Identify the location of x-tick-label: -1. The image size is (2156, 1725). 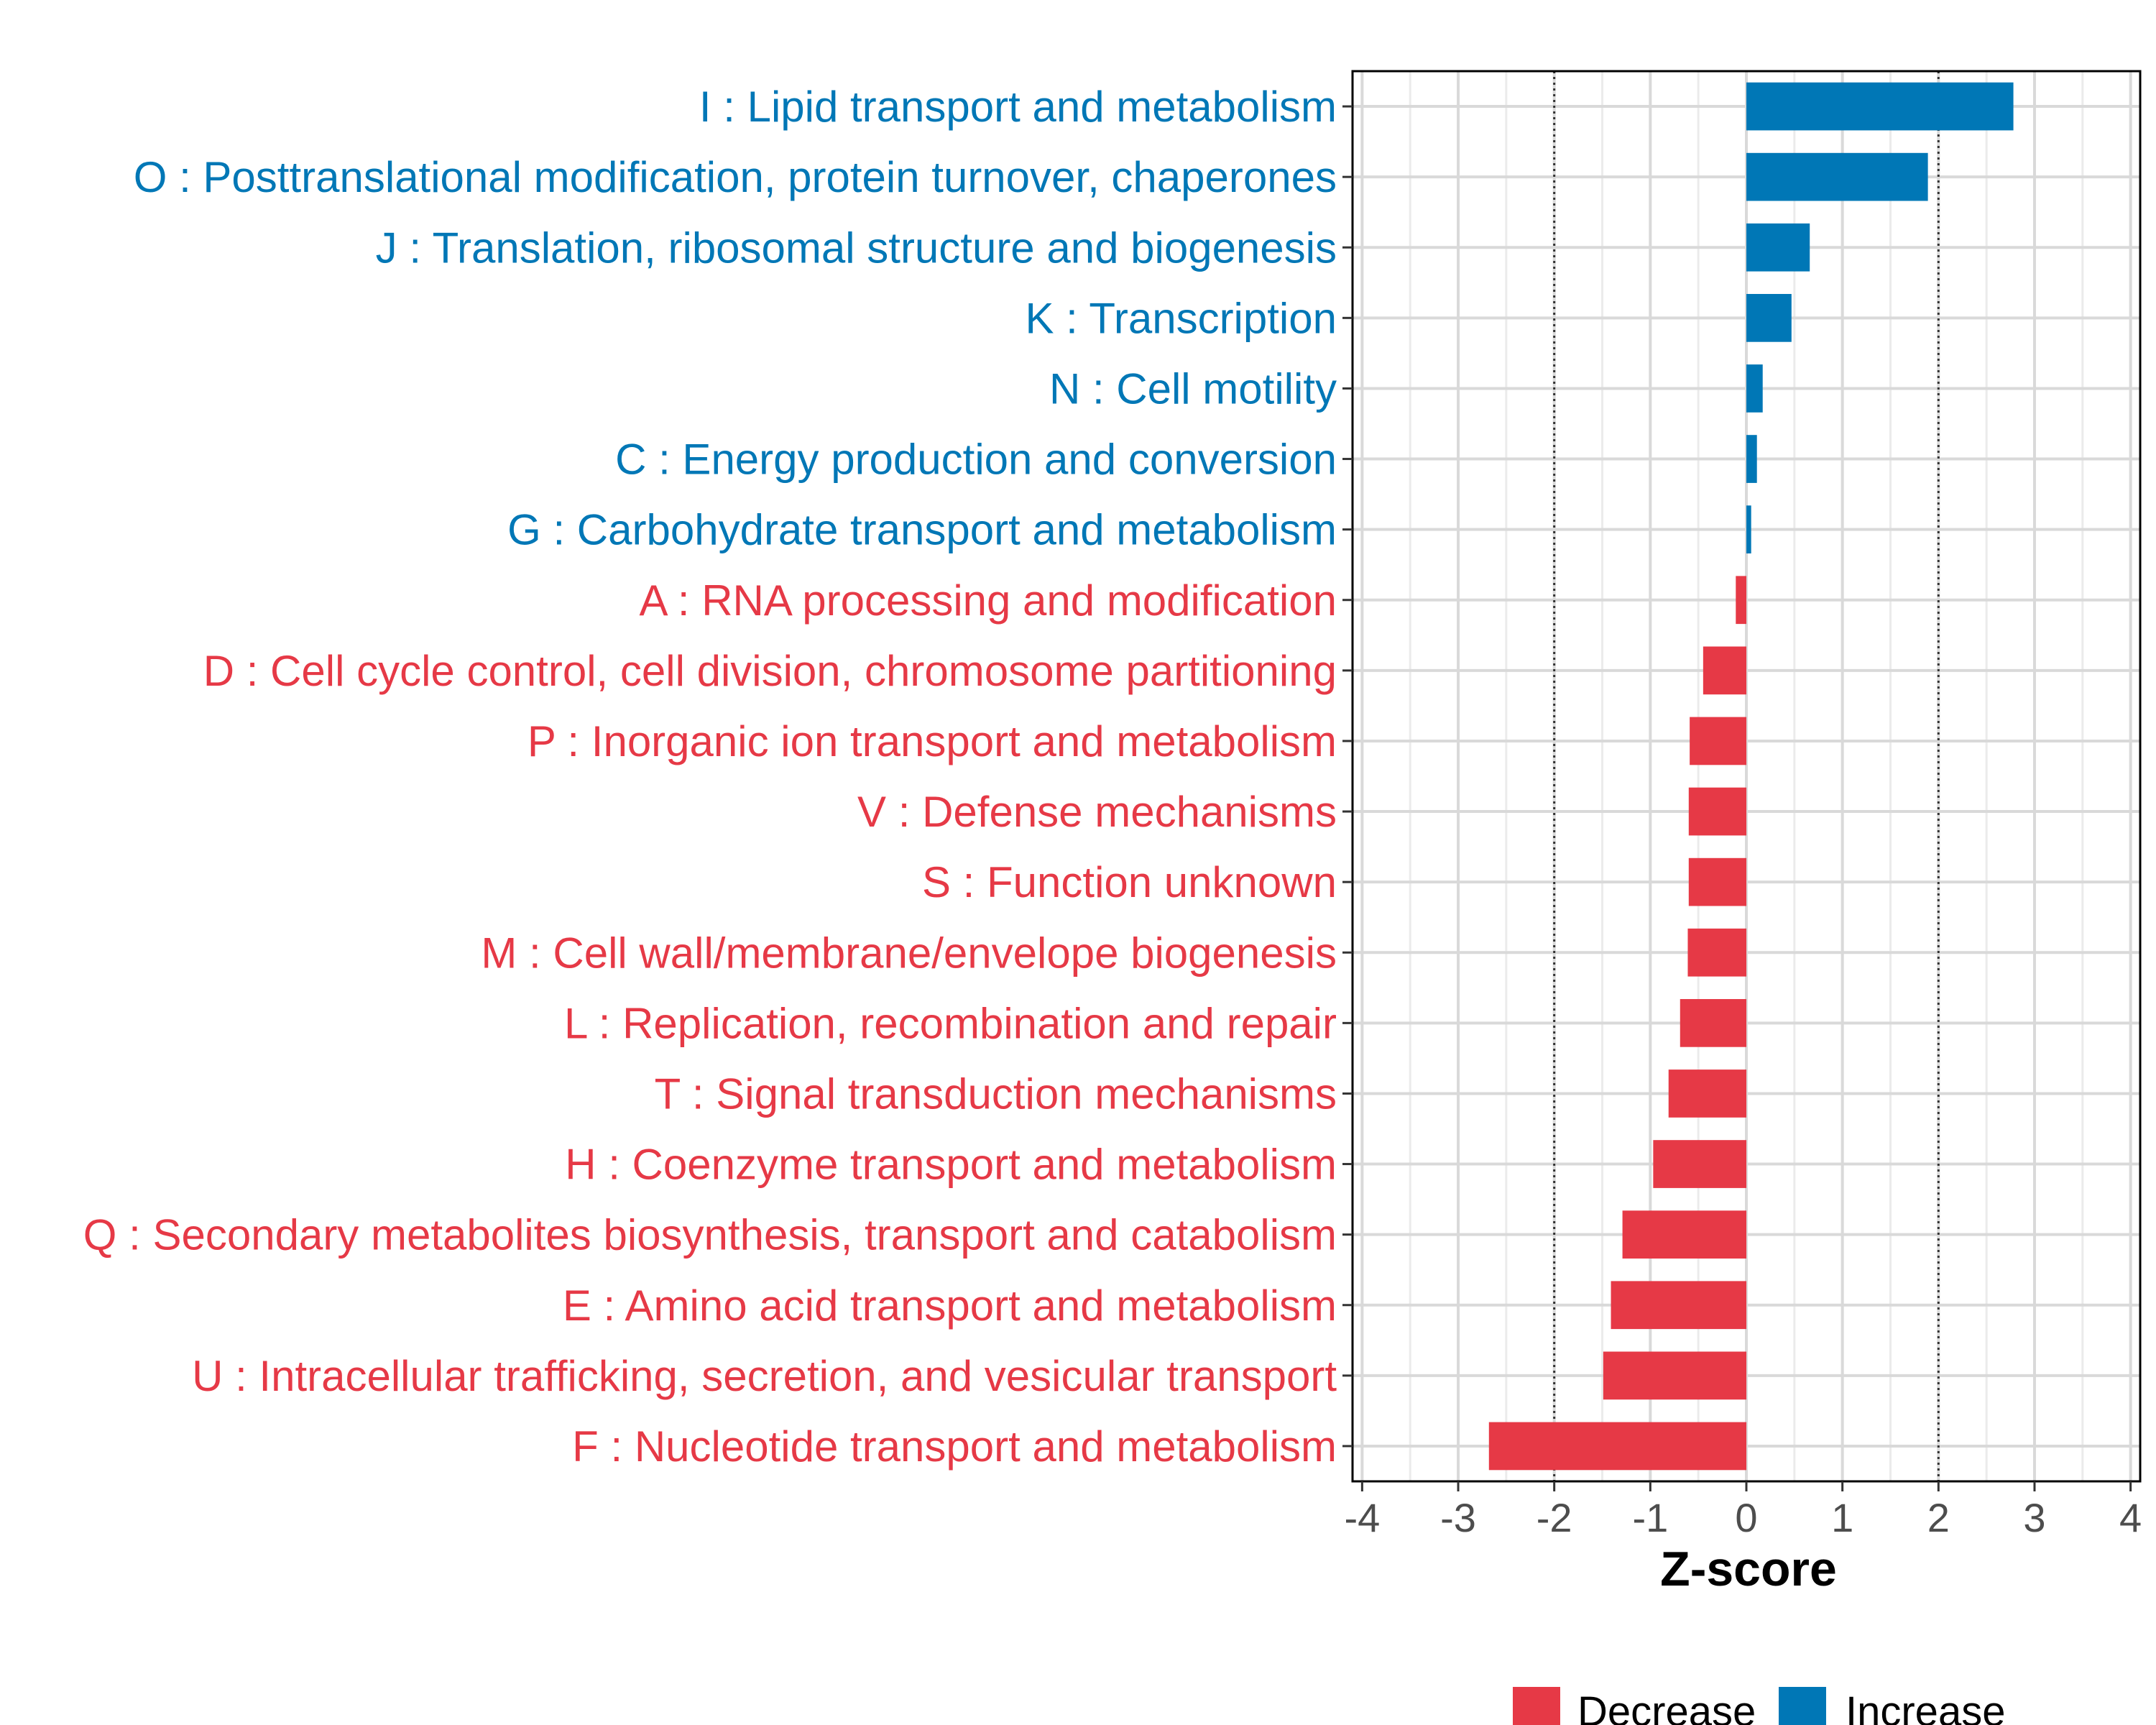
(1650, 1517).